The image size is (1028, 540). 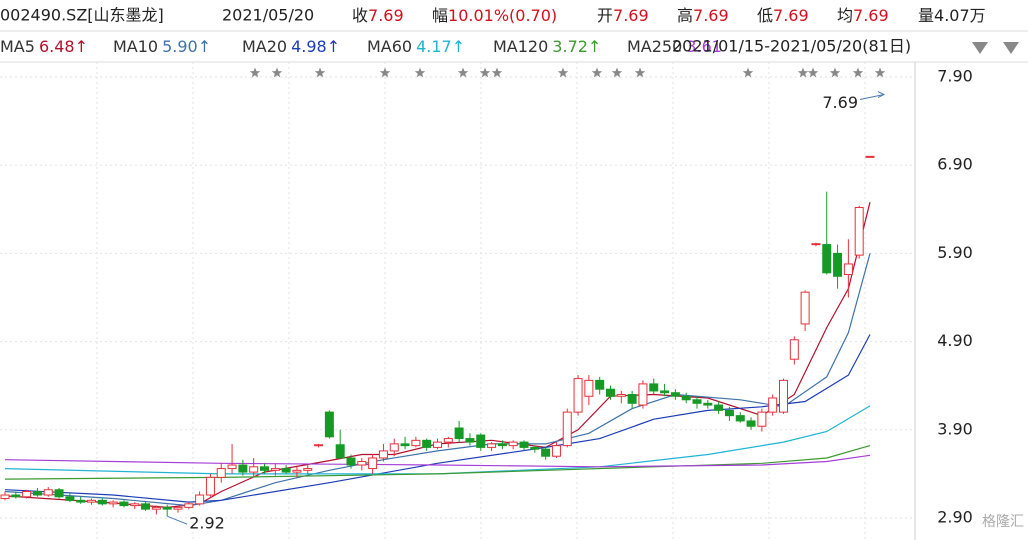 I want to click on ma-legend: MA60 4.17↑, so click(x=416, y=46).